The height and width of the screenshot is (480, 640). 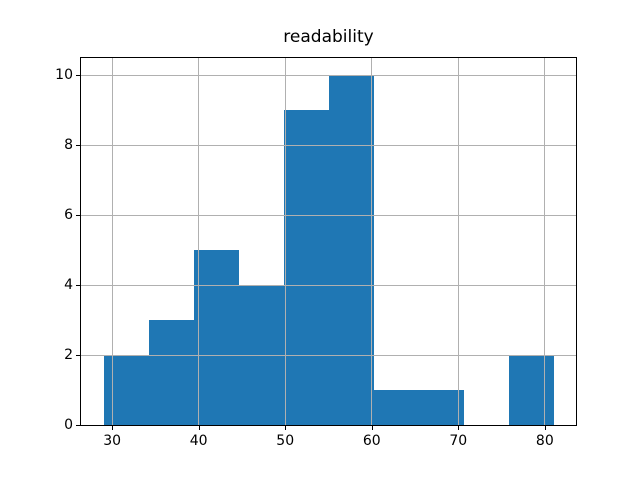 I want to click on y-tick-label: 8, so click(x=68, y=145).